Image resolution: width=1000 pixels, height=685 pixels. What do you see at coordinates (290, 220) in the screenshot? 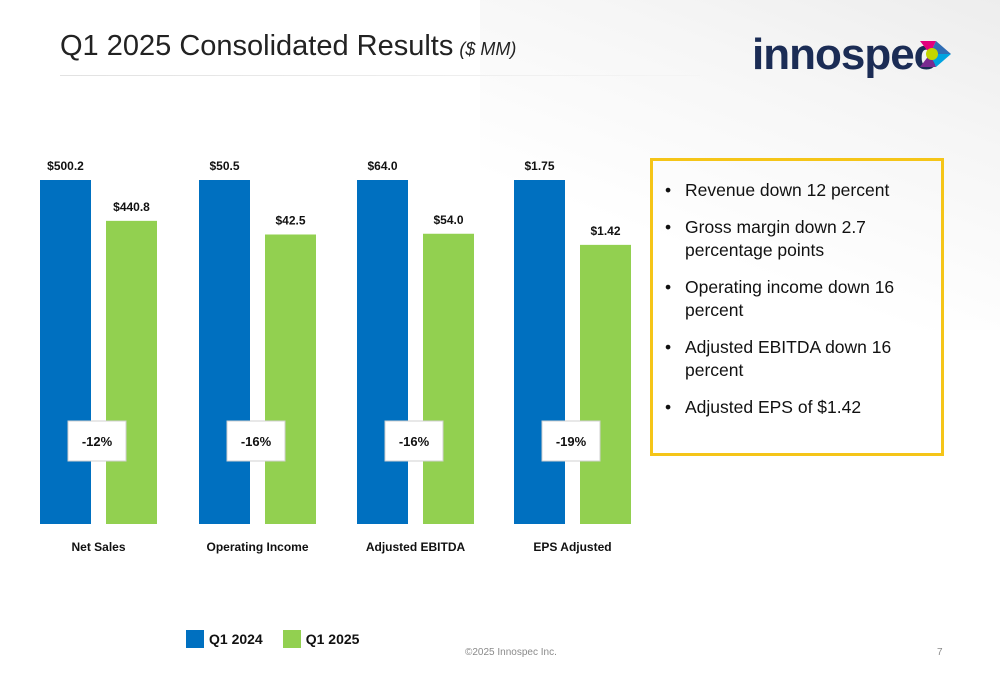
I see `bar-value-label: $42.5` at bounding box center [290, 220].